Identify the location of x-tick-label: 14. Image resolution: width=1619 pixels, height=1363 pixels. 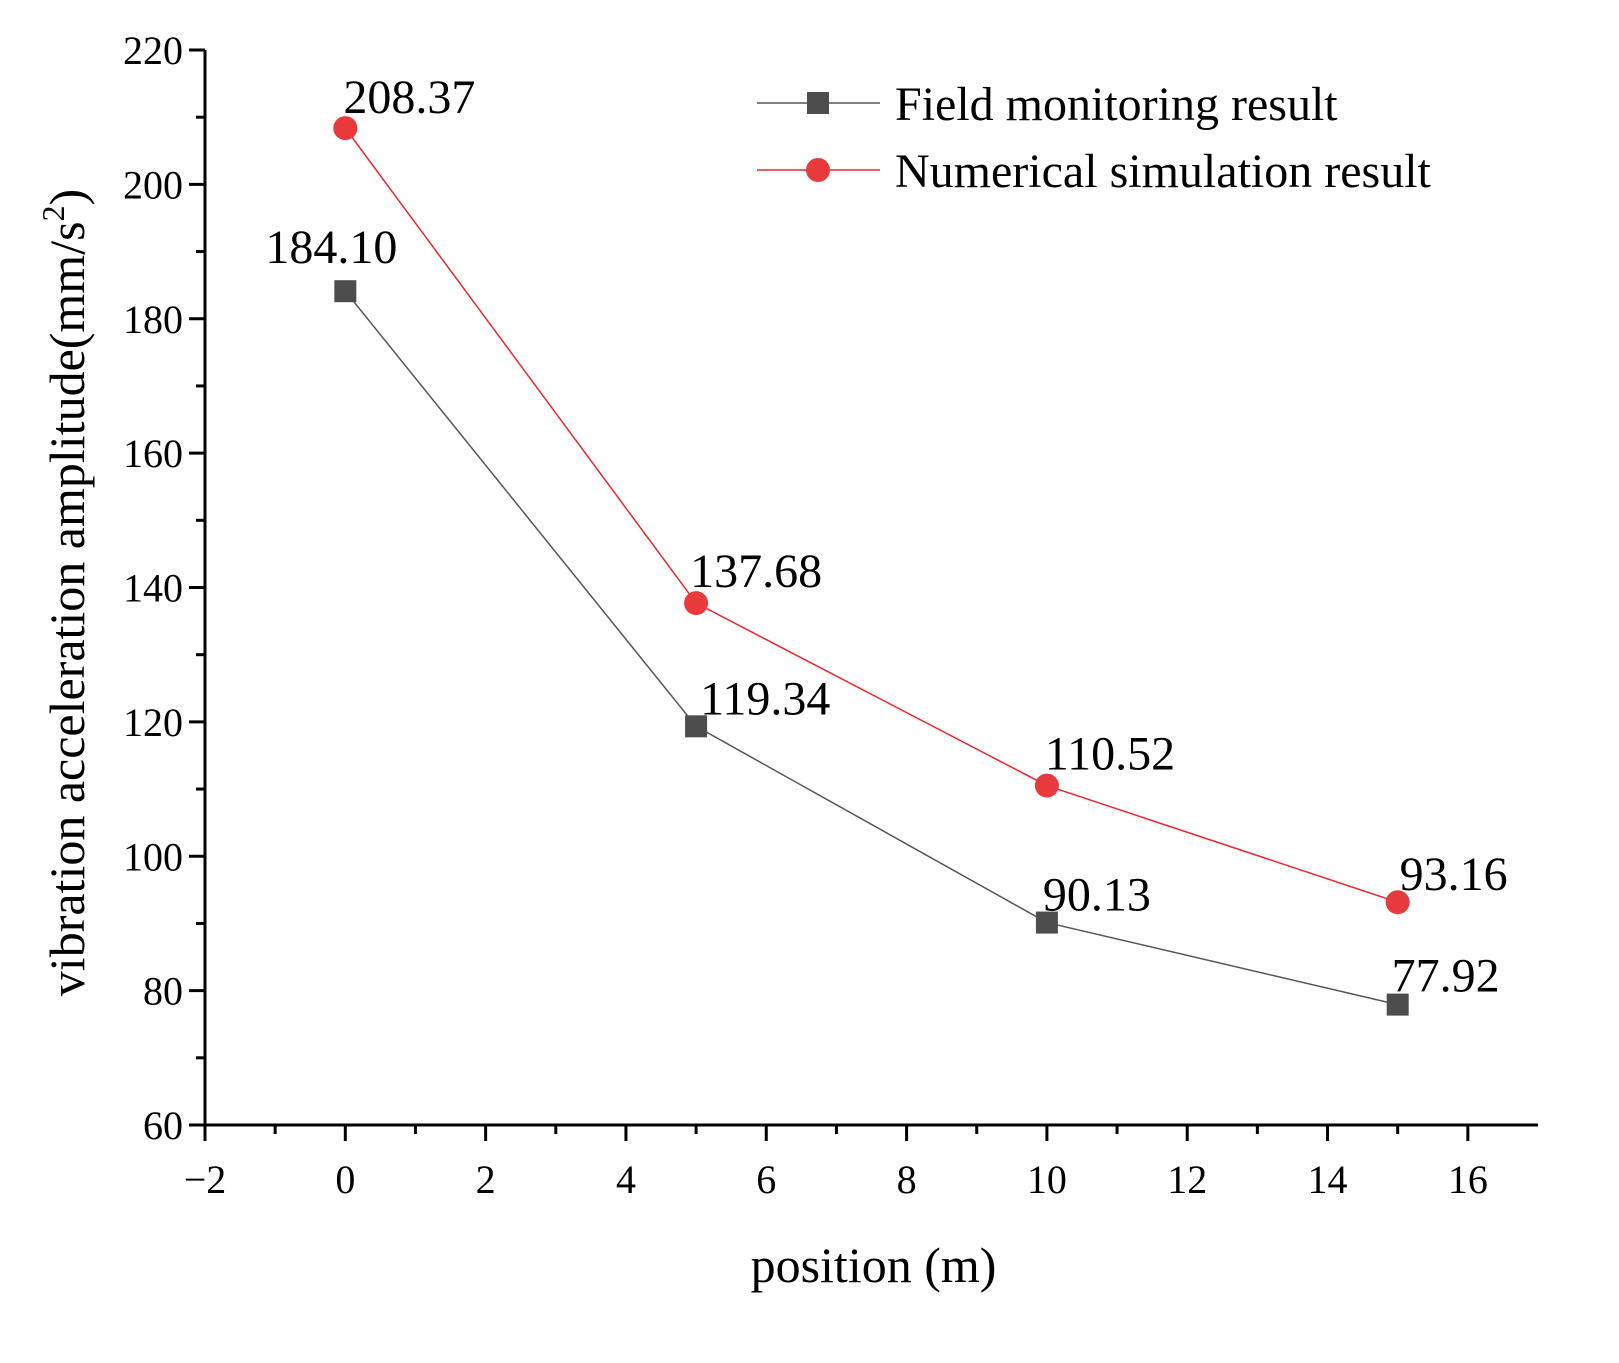
(1328, 1179).